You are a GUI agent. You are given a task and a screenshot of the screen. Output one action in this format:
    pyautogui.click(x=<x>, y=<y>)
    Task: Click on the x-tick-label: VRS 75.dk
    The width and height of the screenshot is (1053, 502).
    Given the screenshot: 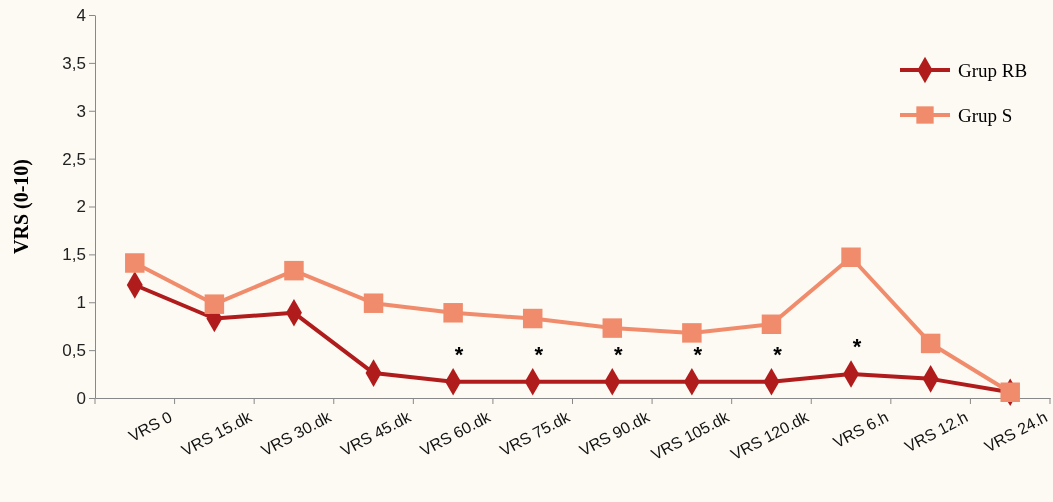 What is the action you would take?
    pyautogui.click(x=535, y=433)
    